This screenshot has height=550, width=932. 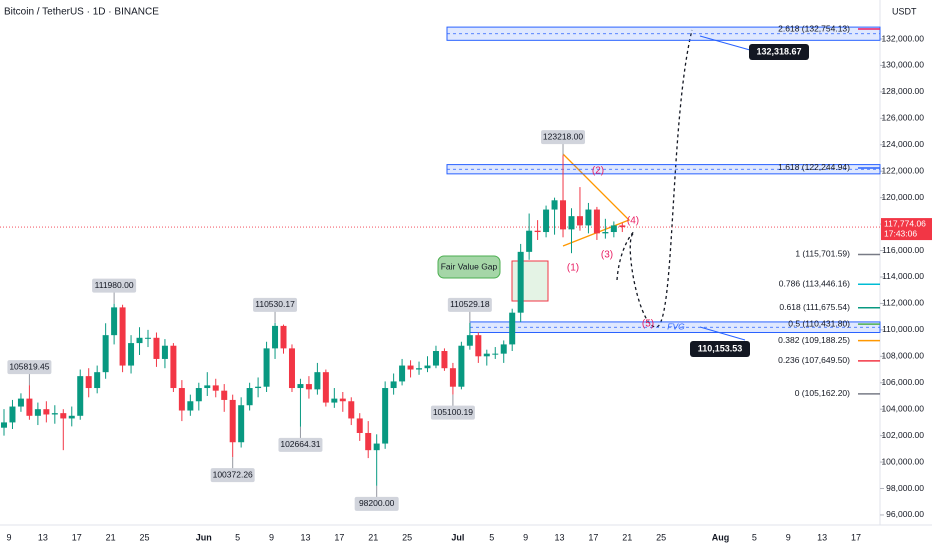 I want to click on price-label: 105100.19, so click(x=453, y=412).